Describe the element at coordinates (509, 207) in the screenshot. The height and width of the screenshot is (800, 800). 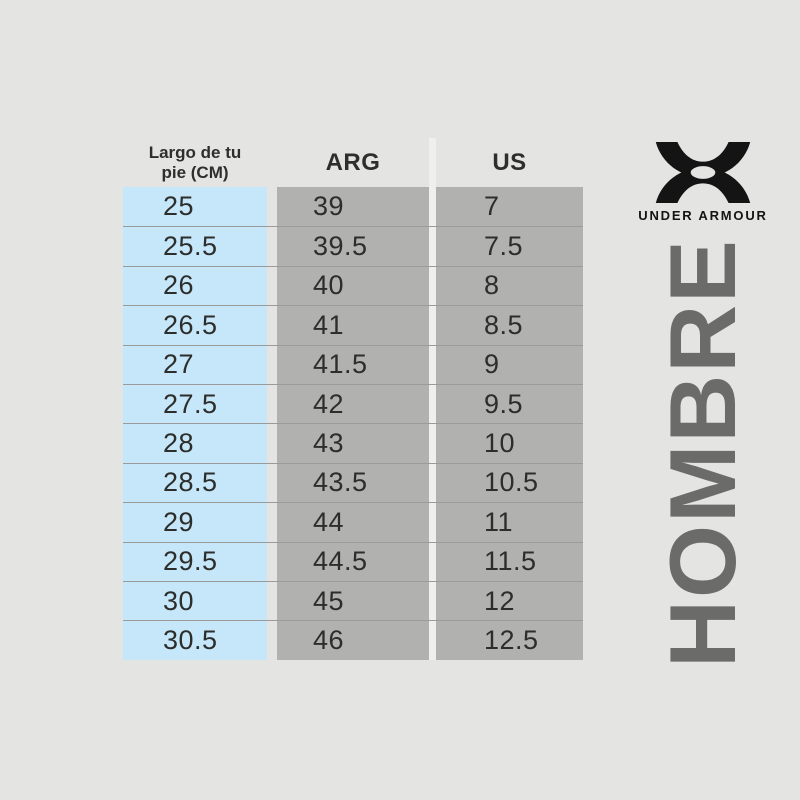
I see `cell-us: 7` at that location.